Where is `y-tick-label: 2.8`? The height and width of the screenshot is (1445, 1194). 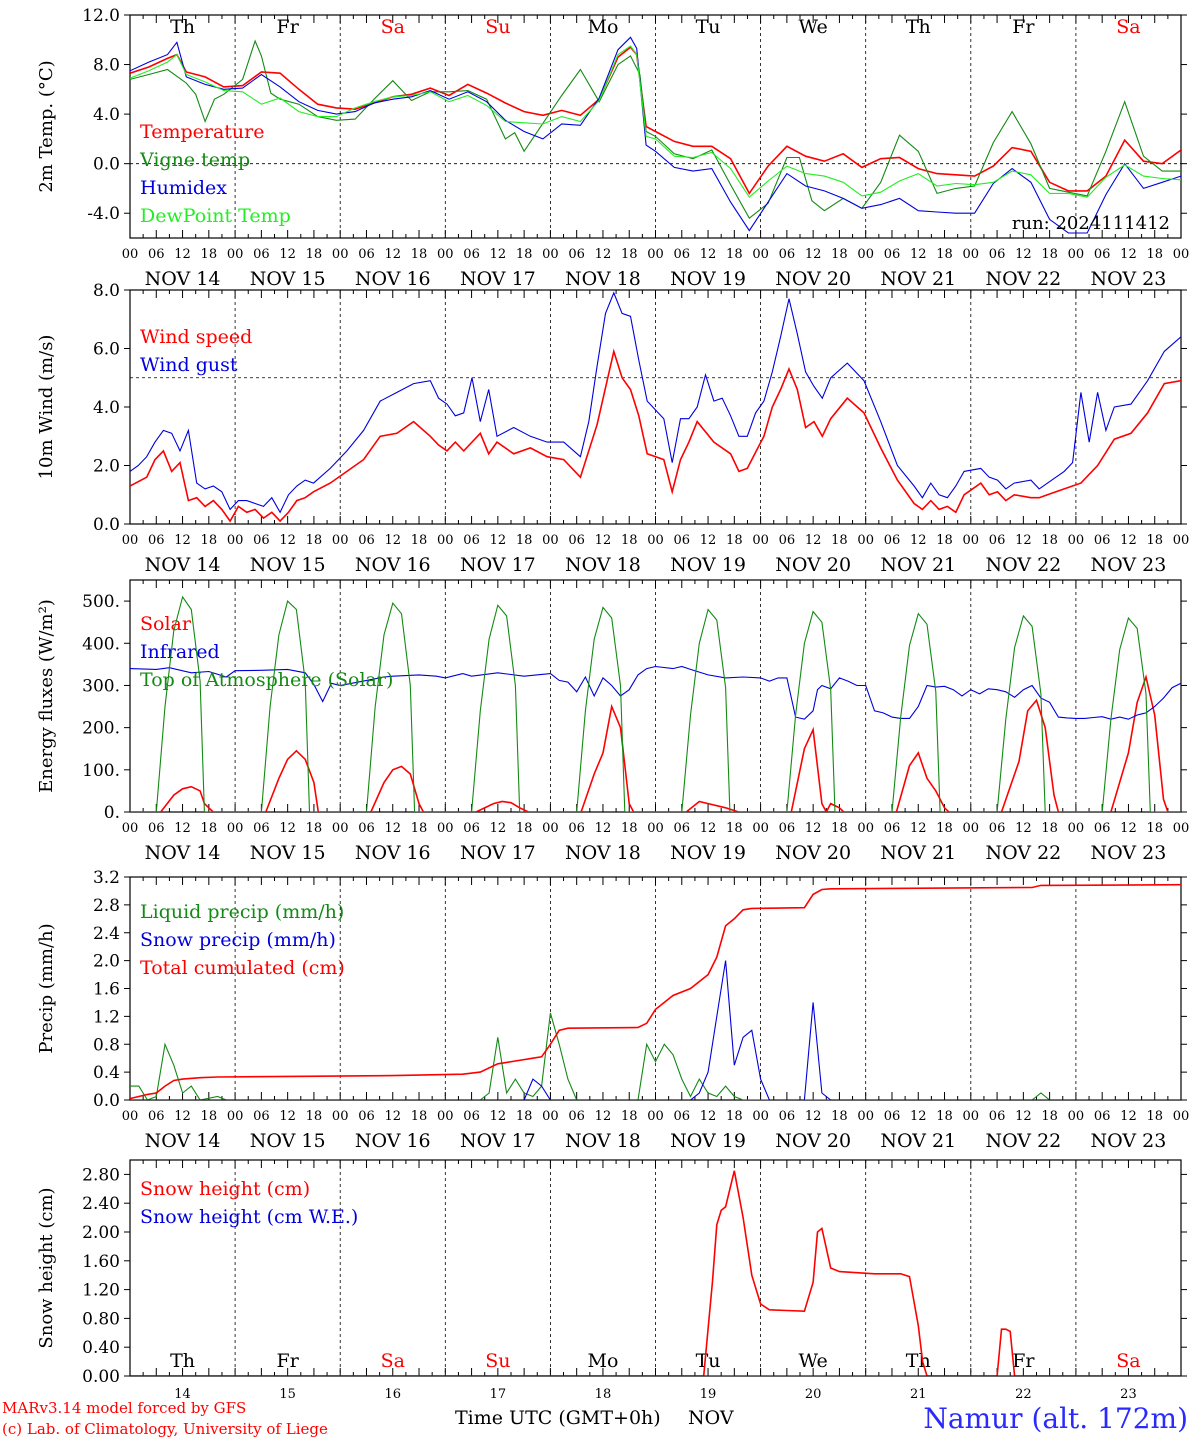 y-tick-label: 2.8 is located at coordinates (106, 906).